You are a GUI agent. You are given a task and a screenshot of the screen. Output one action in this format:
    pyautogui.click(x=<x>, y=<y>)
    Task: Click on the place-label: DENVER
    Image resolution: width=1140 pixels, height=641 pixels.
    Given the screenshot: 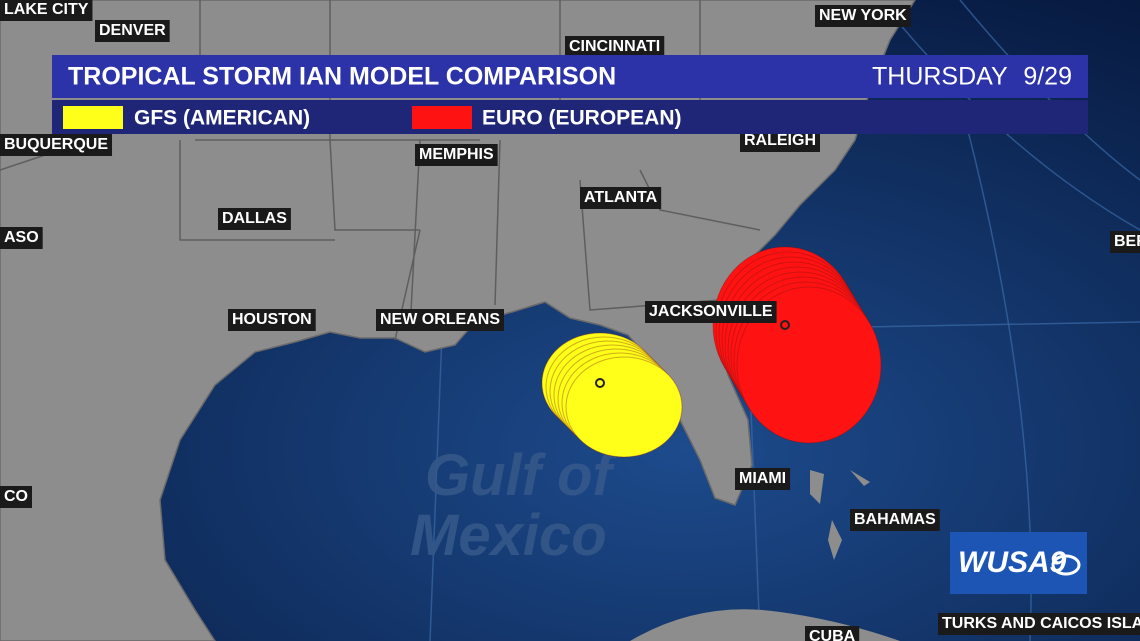 What is the action you would take?
    pyautogui.click(x=132, y=30)
    